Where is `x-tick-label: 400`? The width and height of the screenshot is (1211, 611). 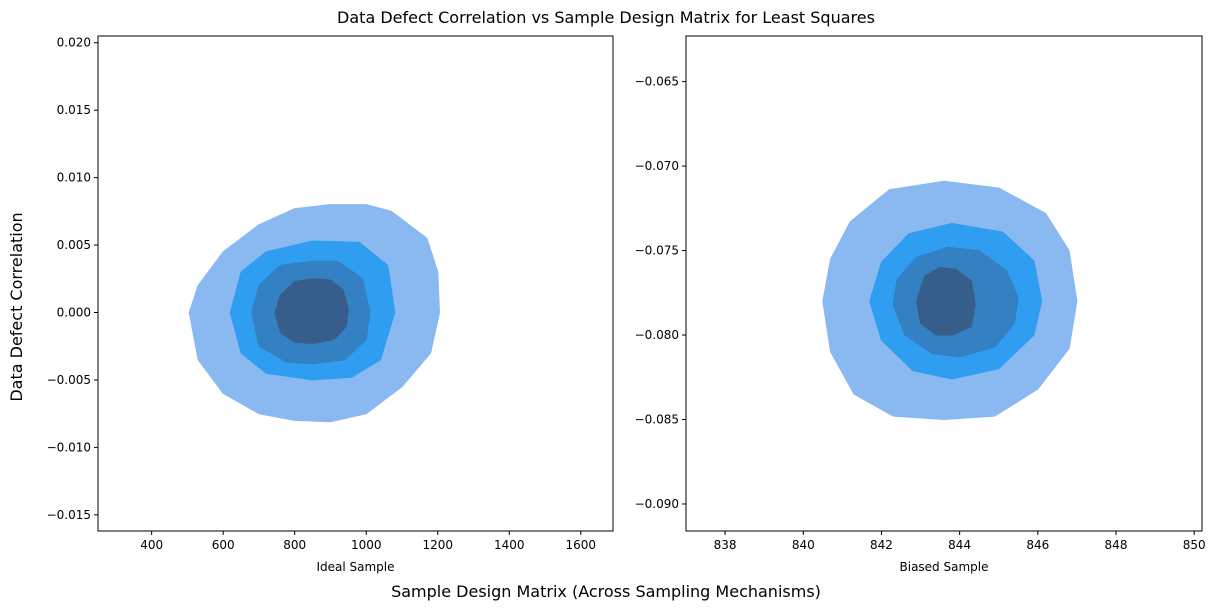
x-tick-label: 400 is located at coordinates (151, 545).